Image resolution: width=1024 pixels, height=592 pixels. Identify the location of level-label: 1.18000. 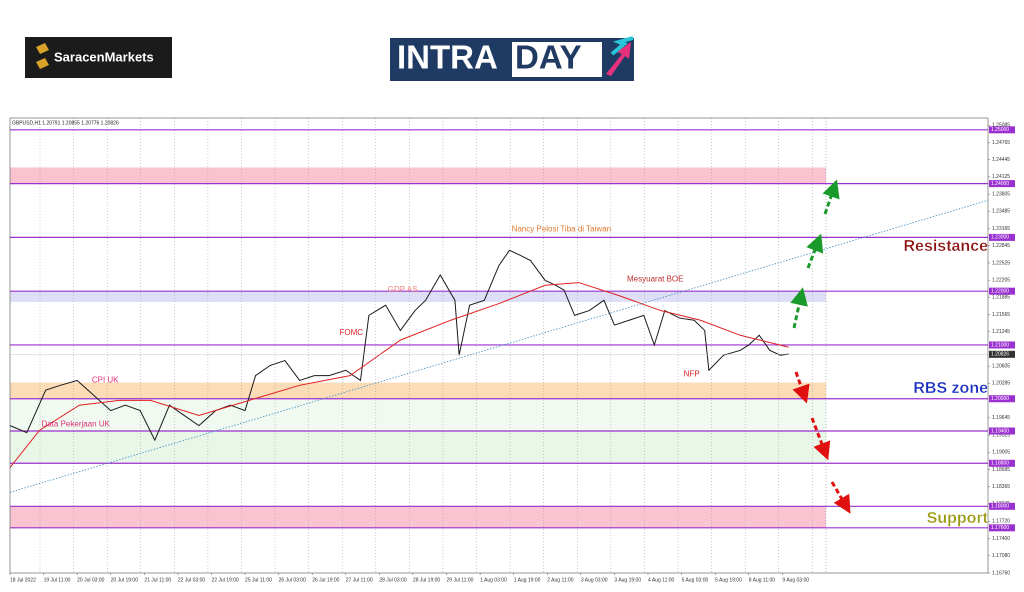
(1000, 507).